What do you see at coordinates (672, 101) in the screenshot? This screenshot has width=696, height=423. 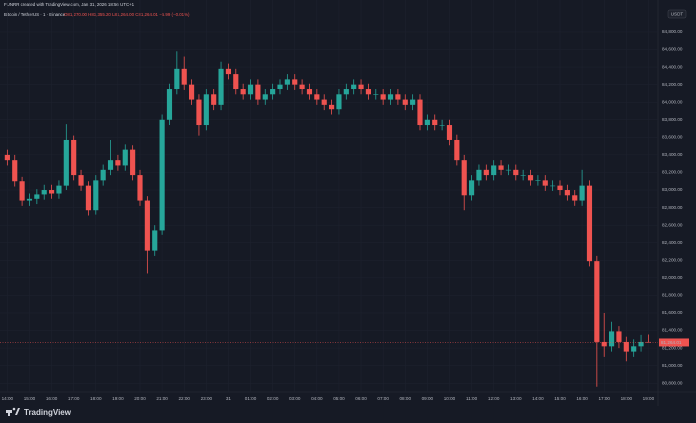 I see `y-tick-label: 84,000.00` at bounding box center [672, 101].